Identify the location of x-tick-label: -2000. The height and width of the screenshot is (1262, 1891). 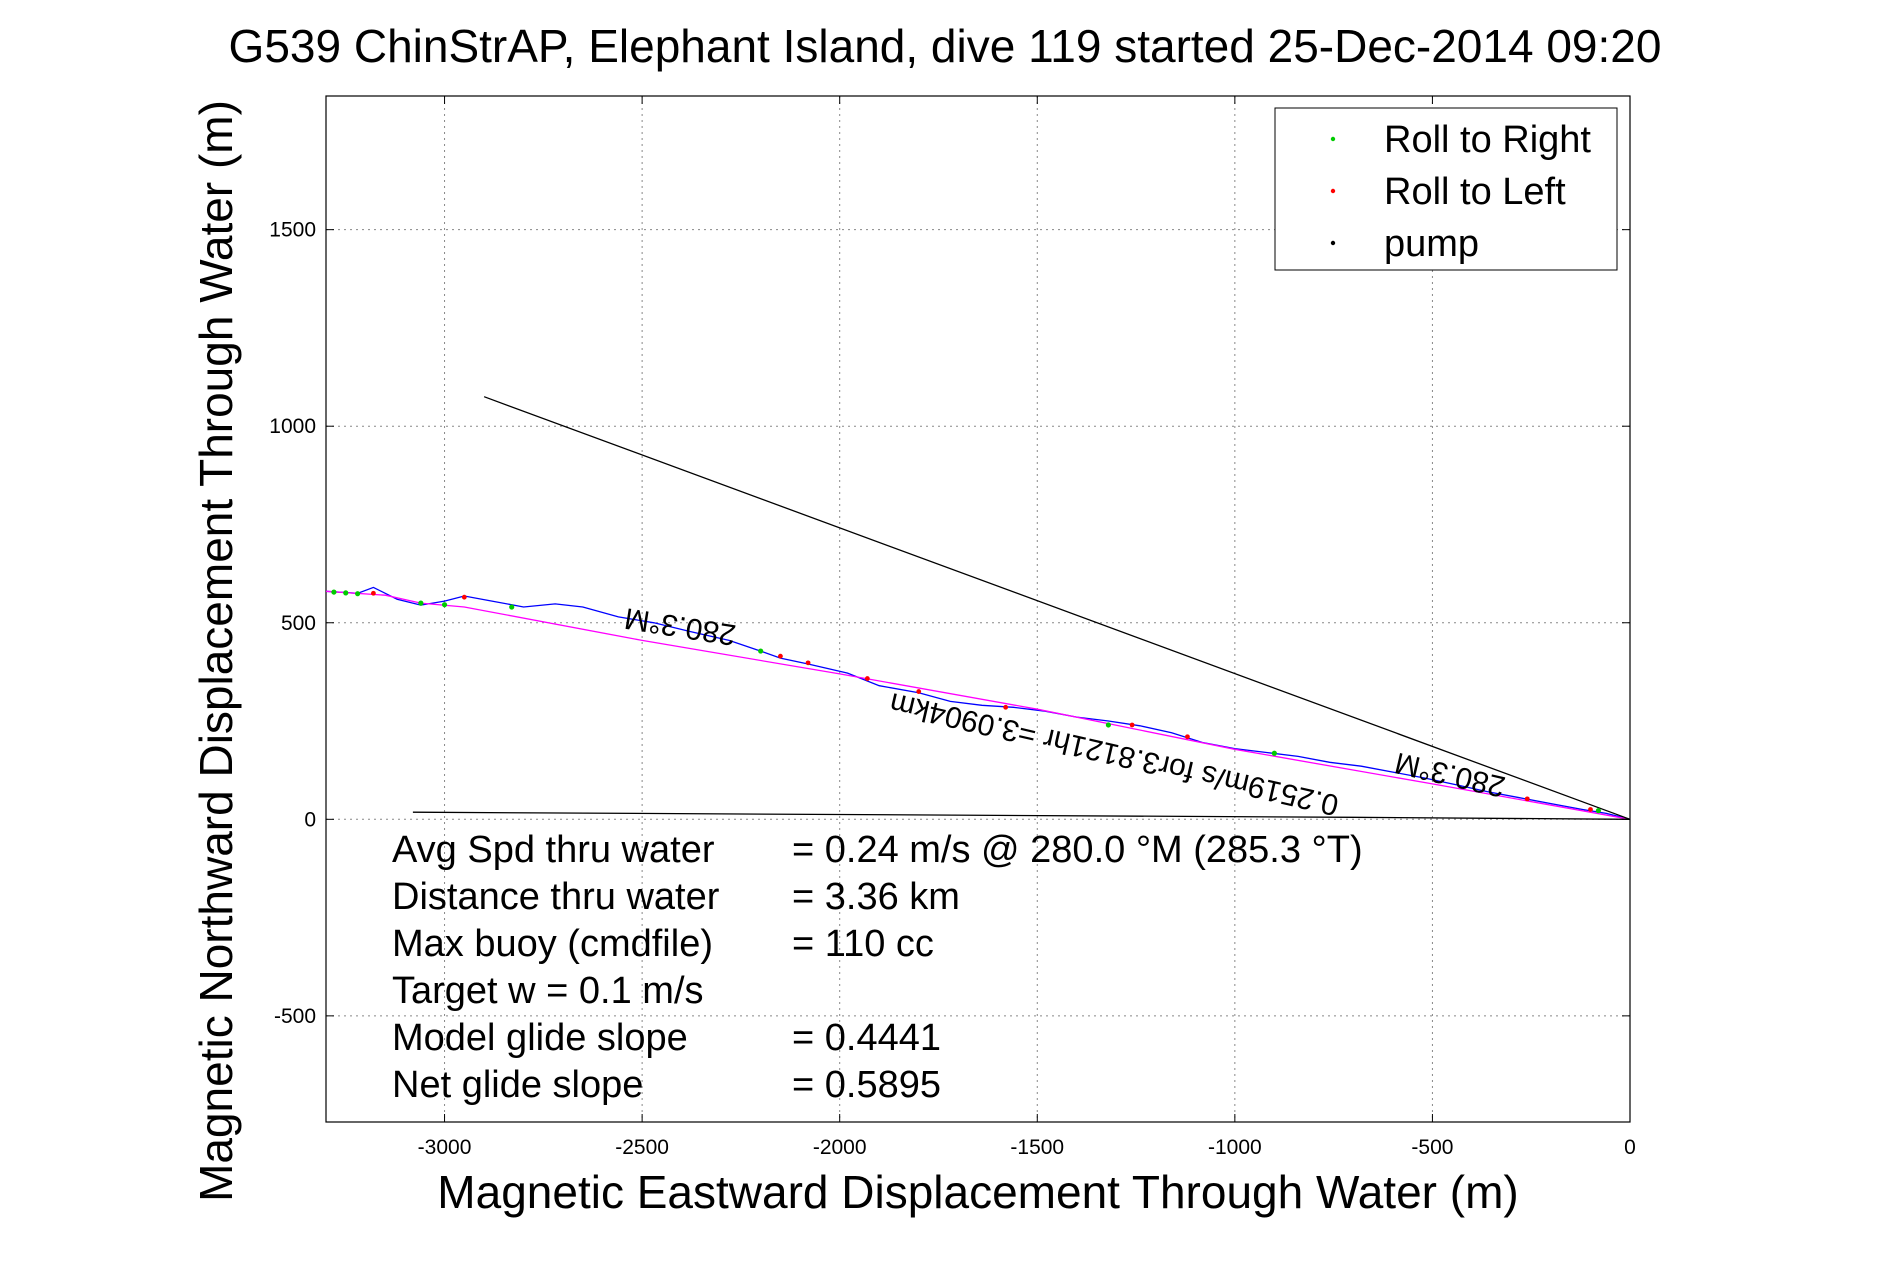
(840, 1147).